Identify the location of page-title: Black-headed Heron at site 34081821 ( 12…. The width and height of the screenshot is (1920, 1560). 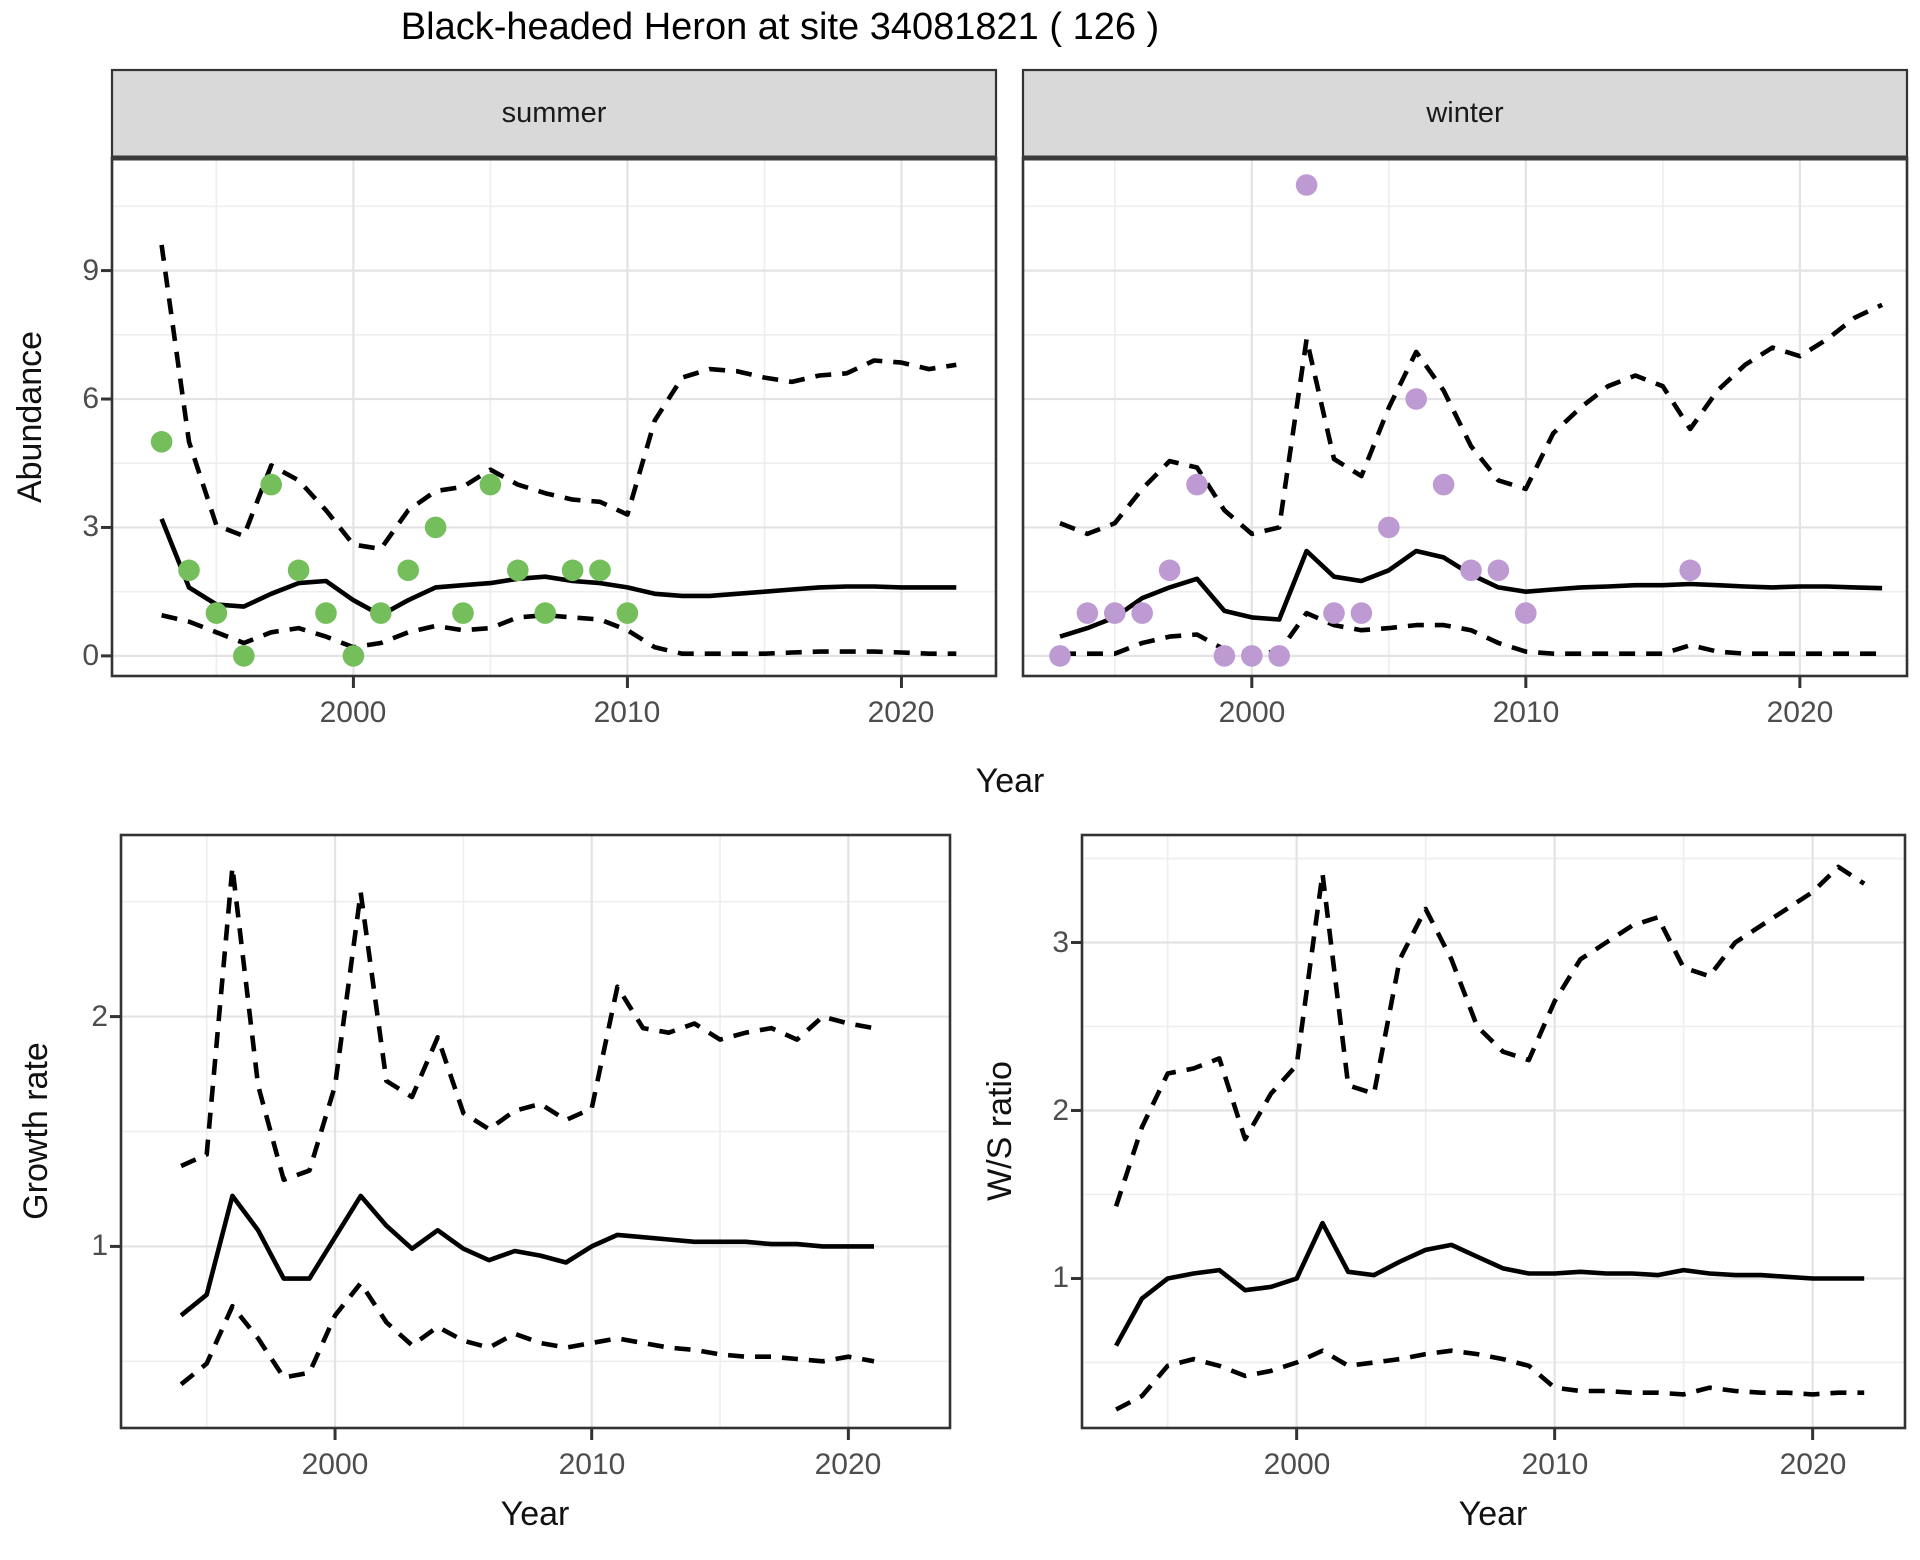
(780, 27).